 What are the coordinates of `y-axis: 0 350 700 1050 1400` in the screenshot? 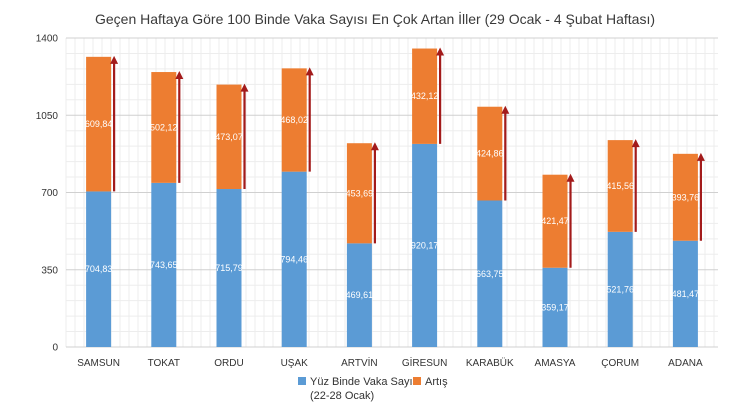 It's located at (47, 194).